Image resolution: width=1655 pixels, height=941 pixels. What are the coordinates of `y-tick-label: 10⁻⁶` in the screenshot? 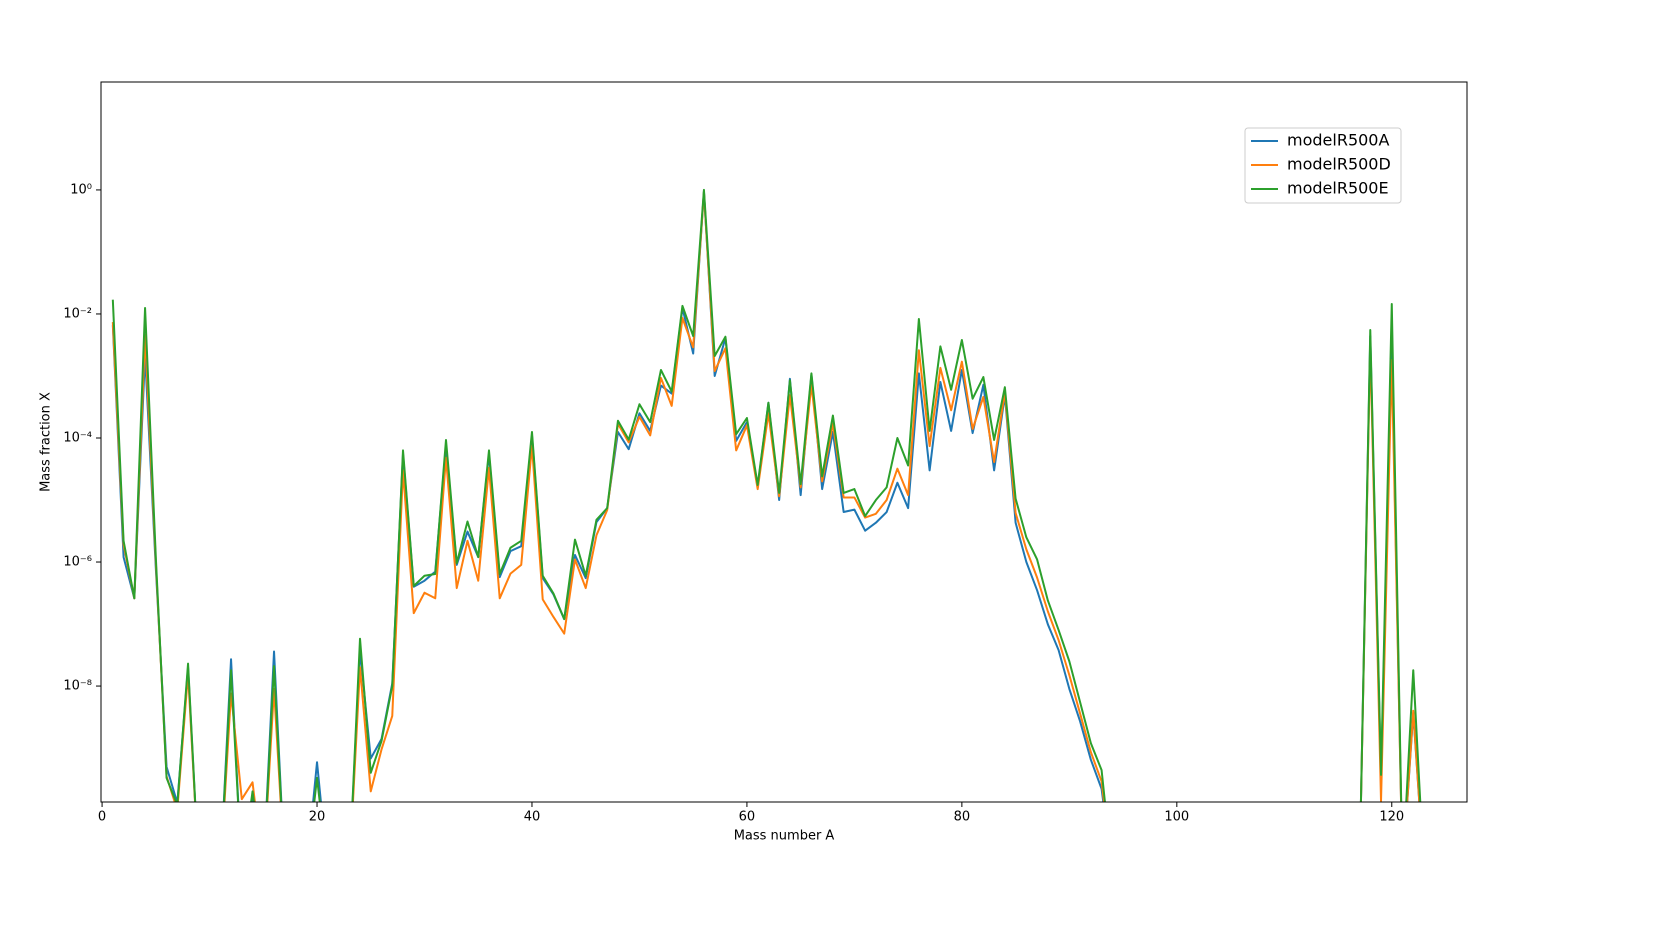 It's located at (77, 562).